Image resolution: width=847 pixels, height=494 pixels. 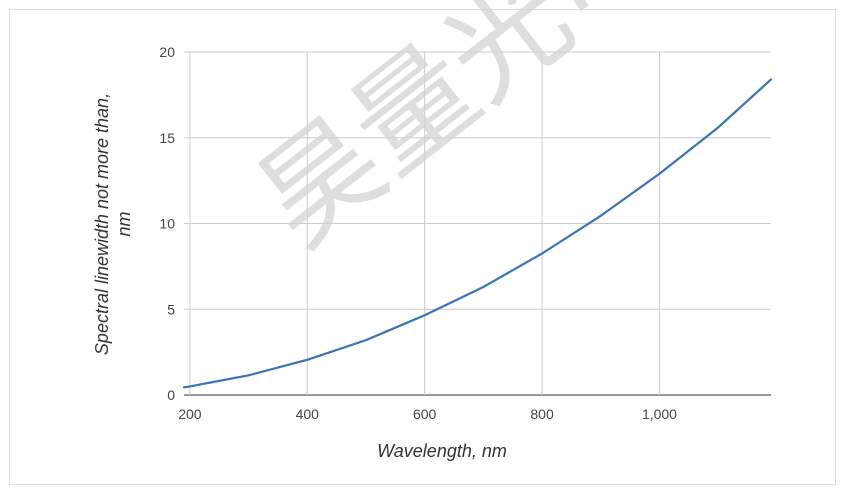 I want to click on x-tick-label: 800, so click(x=542, y=414).